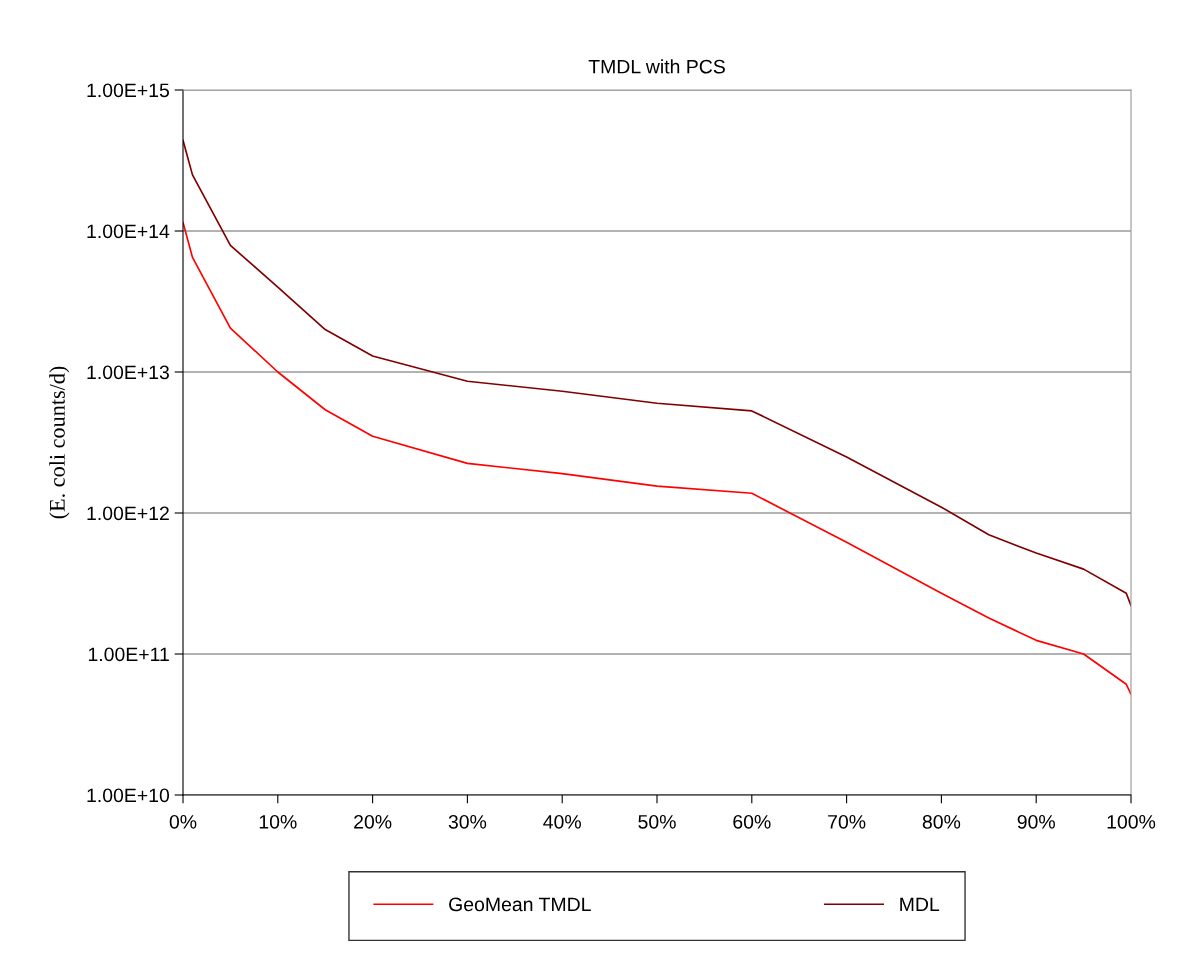 The width and height of the screenshot is (1183, 959). What do you see at coordinates (562, 821) in the screenshot?
I see `x-tick-label: 40%` at bounding box center [562, 821].